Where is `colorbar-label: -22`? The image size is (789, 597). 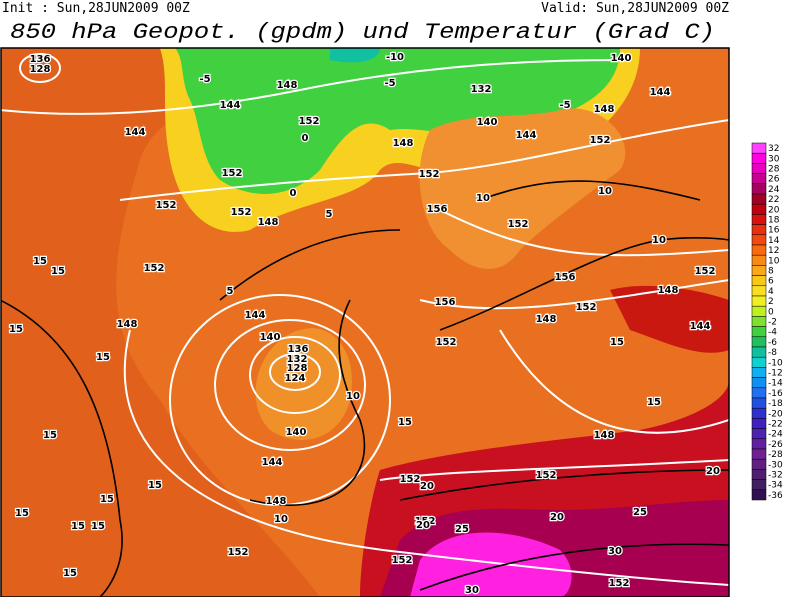 colorbar-label: -22 is located at coordinates (775, 425).